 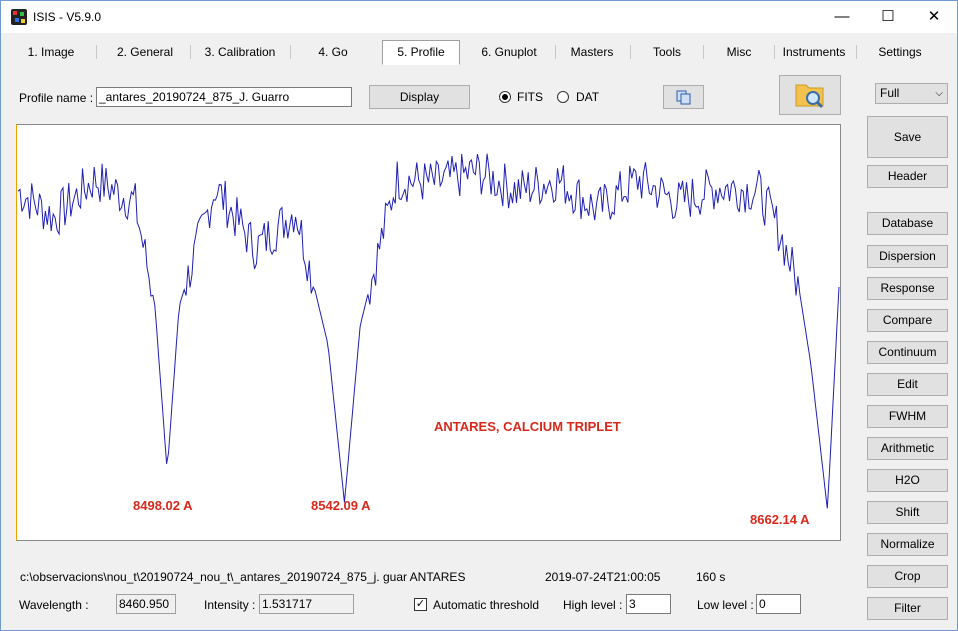 What do you see at coordinates (230, 605) in the screenshot?
I see `intensity-label: Intensity :` at bounding box center [230, 605].